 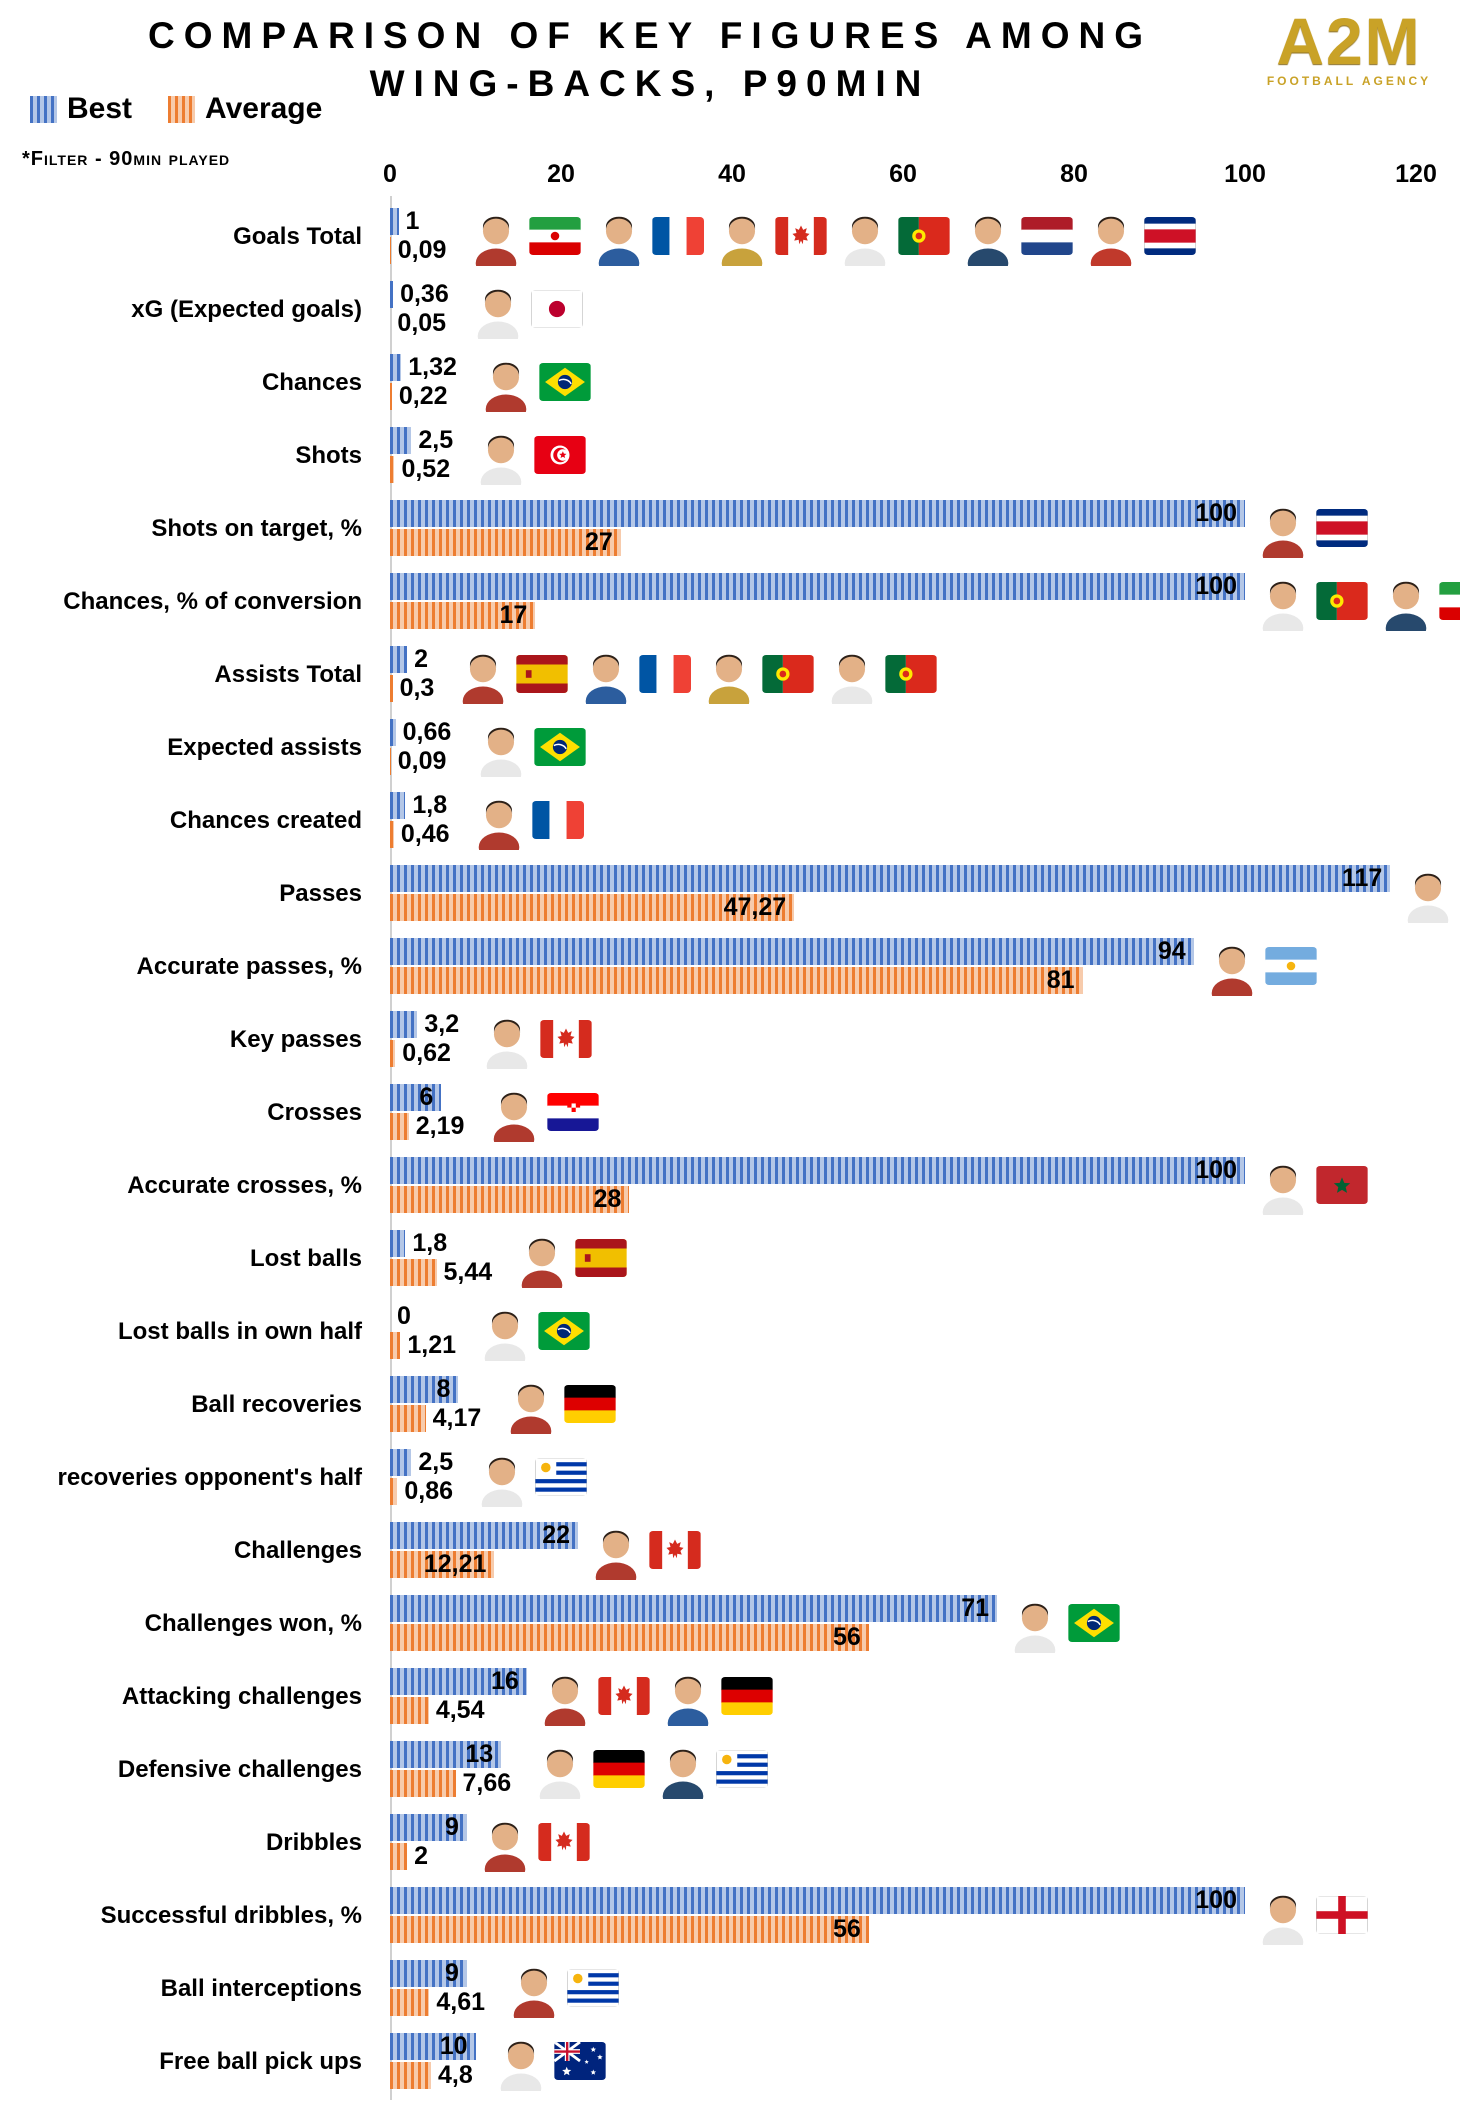 I want to click on x-axis-tick: 60, so click(x=903, y=174).